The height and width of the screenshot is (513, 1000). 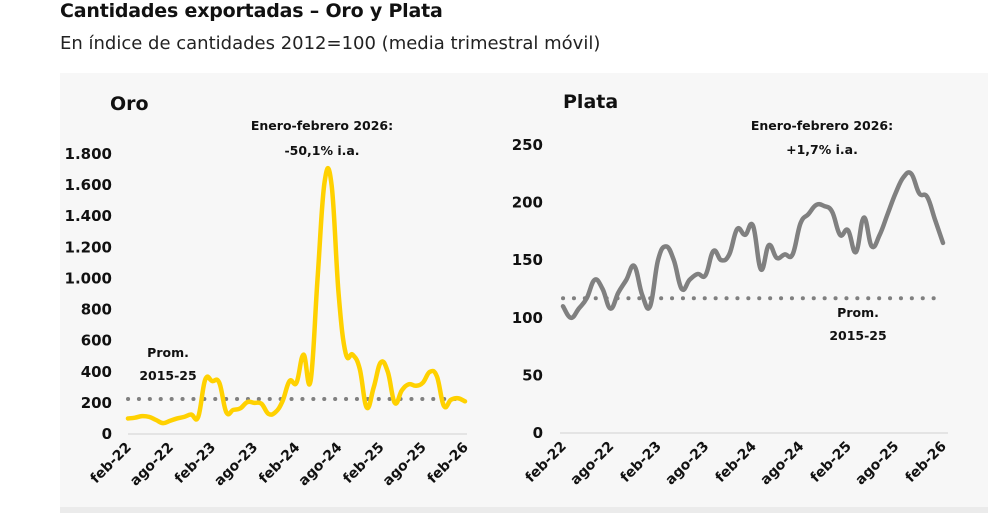 I want to click on plata-y-tick-label: 50, so click(x=532, y=375).